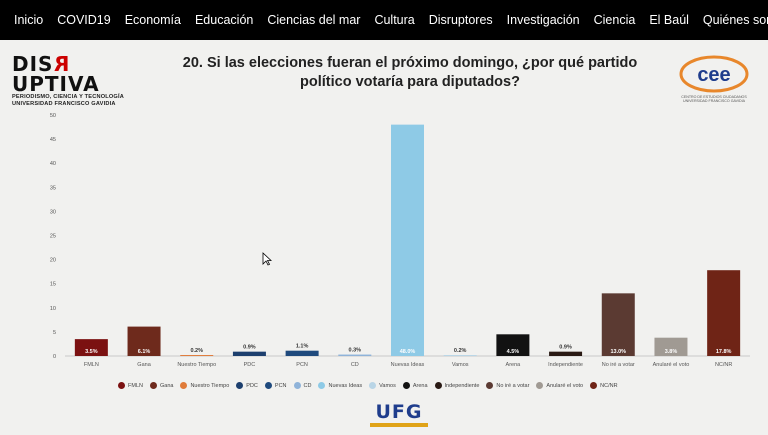  What do you see at coordinates (355, 365) in the screenshot?
I see `category-label: CD` at bounding box center [355, 365].